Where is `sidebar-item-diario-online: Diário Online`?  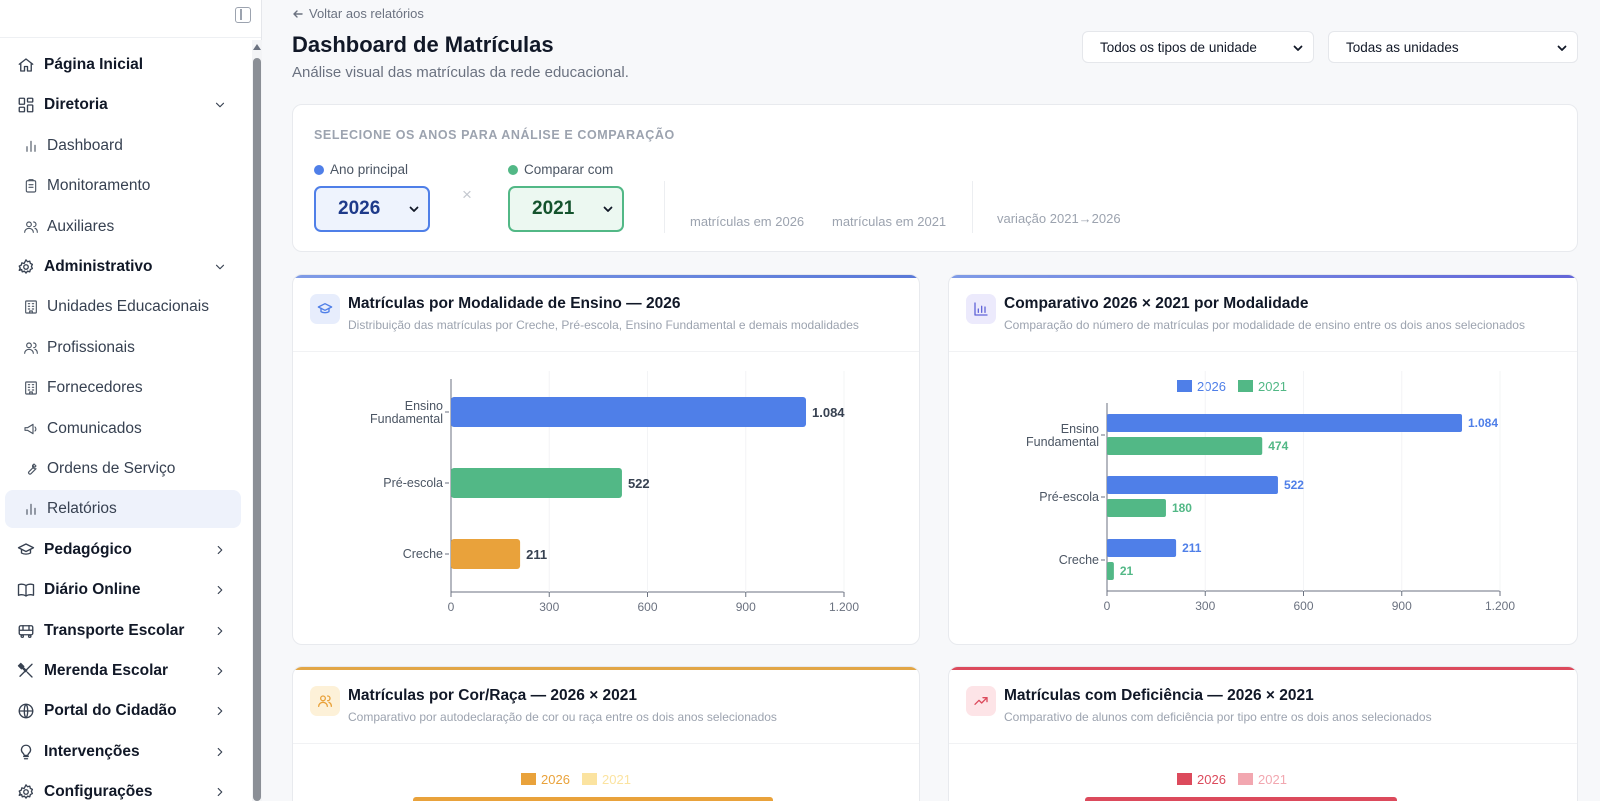
sidebar-item-diario-online: Diário Online is located at coordinates (123, 590).